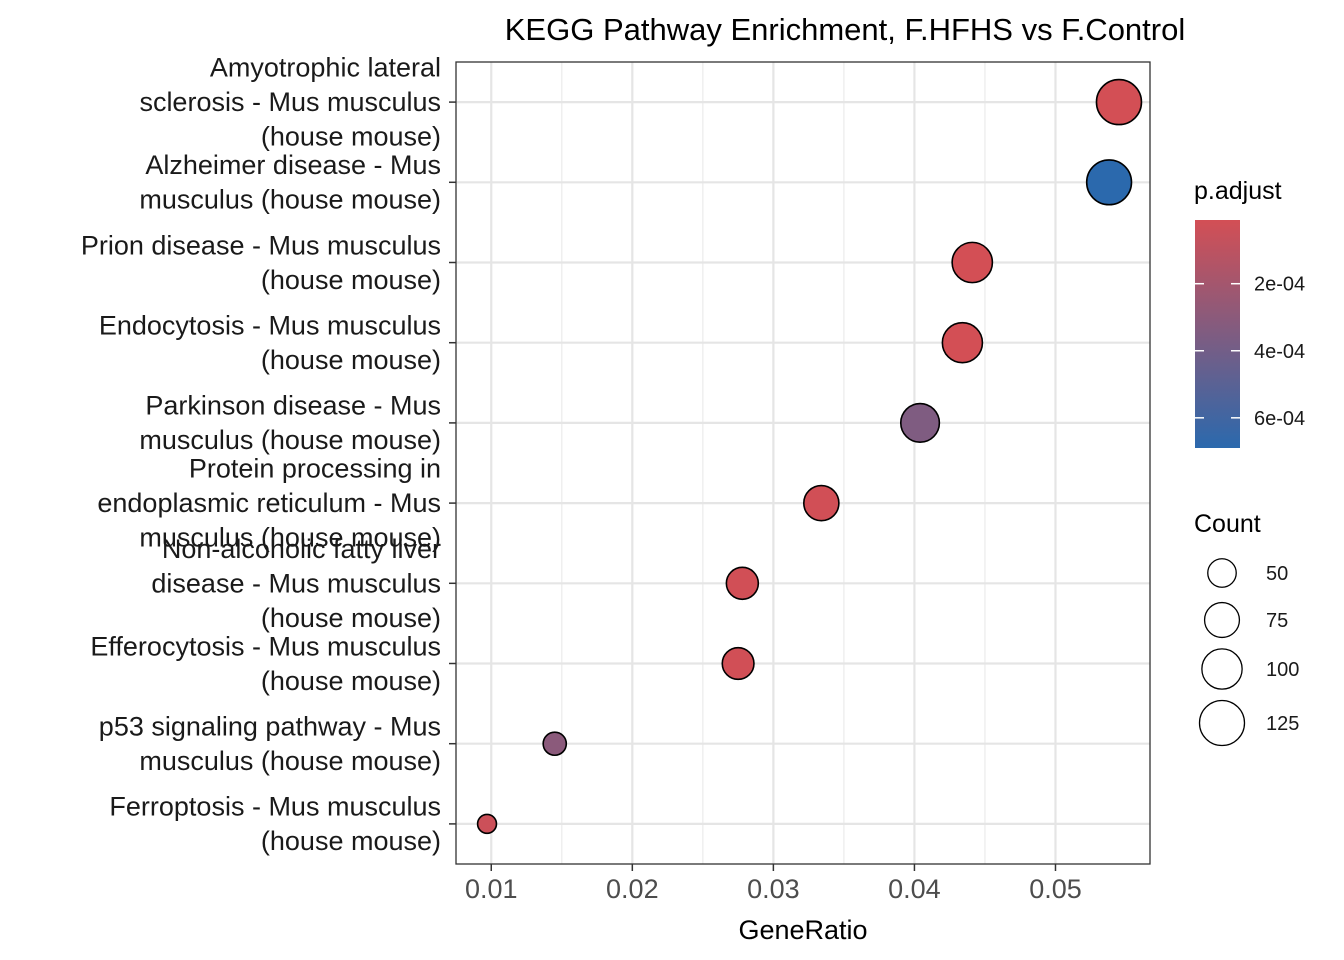  I want to click on size-legend-label: 125, so click(1282, 724).